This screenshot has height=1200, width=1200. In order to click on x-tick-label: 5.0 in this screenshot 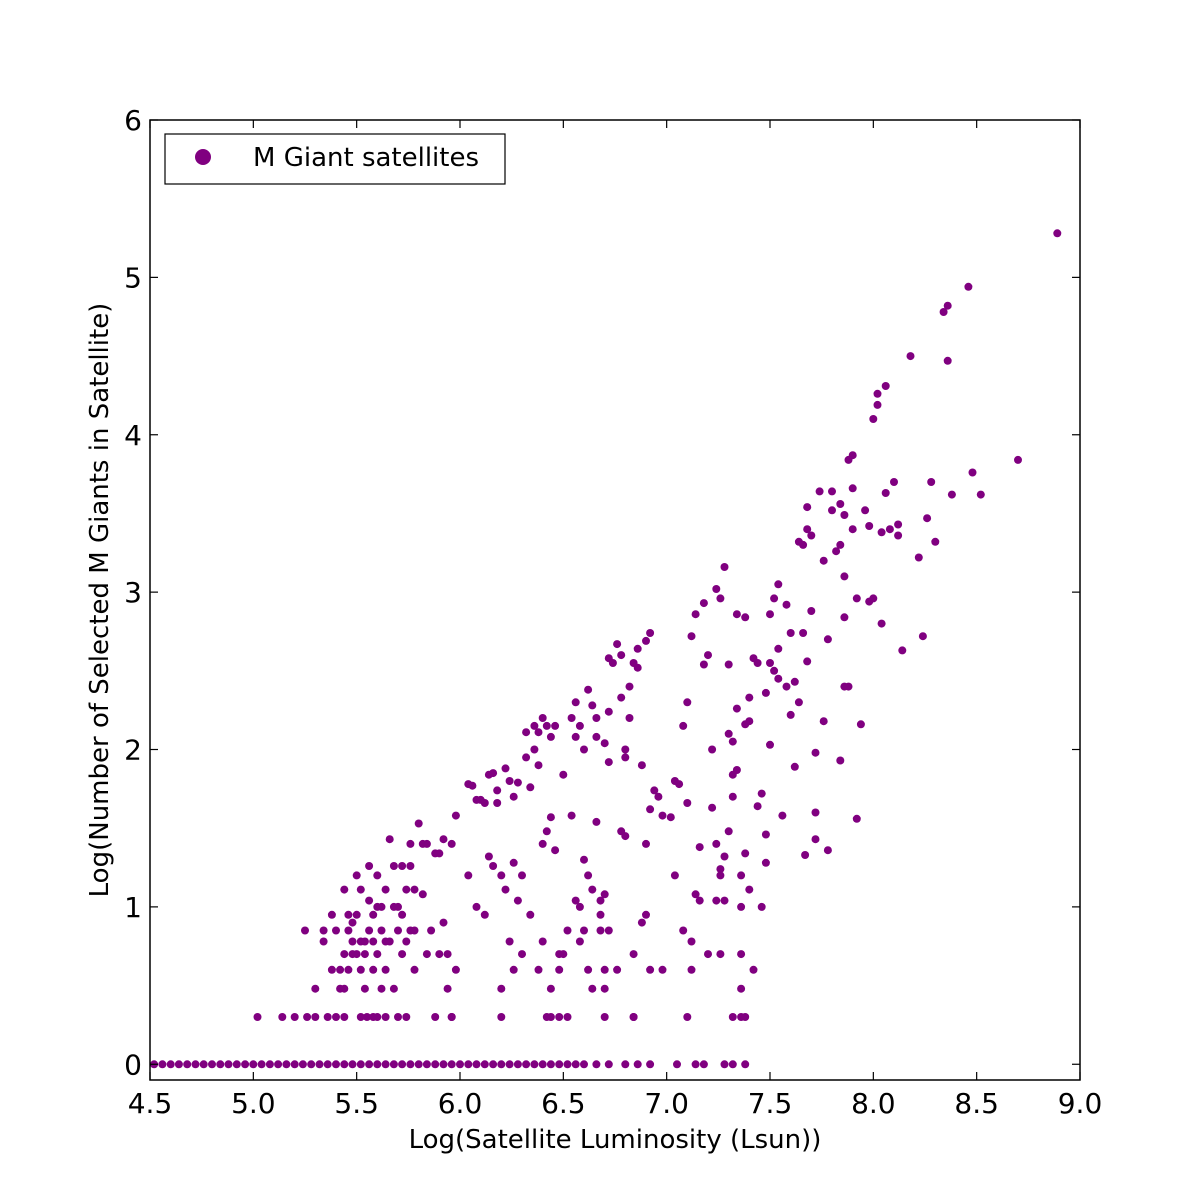, I will do `click(253, 1103)`.